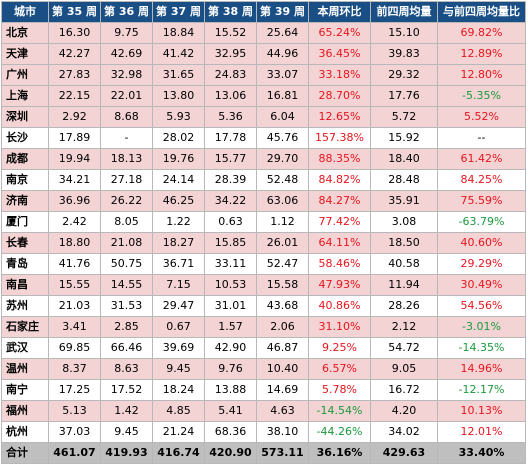 The image size is (528, 464). Describe the element at coordinates (339, 432) in the screenshot. I see `table-cell: -44.26%` at that location.